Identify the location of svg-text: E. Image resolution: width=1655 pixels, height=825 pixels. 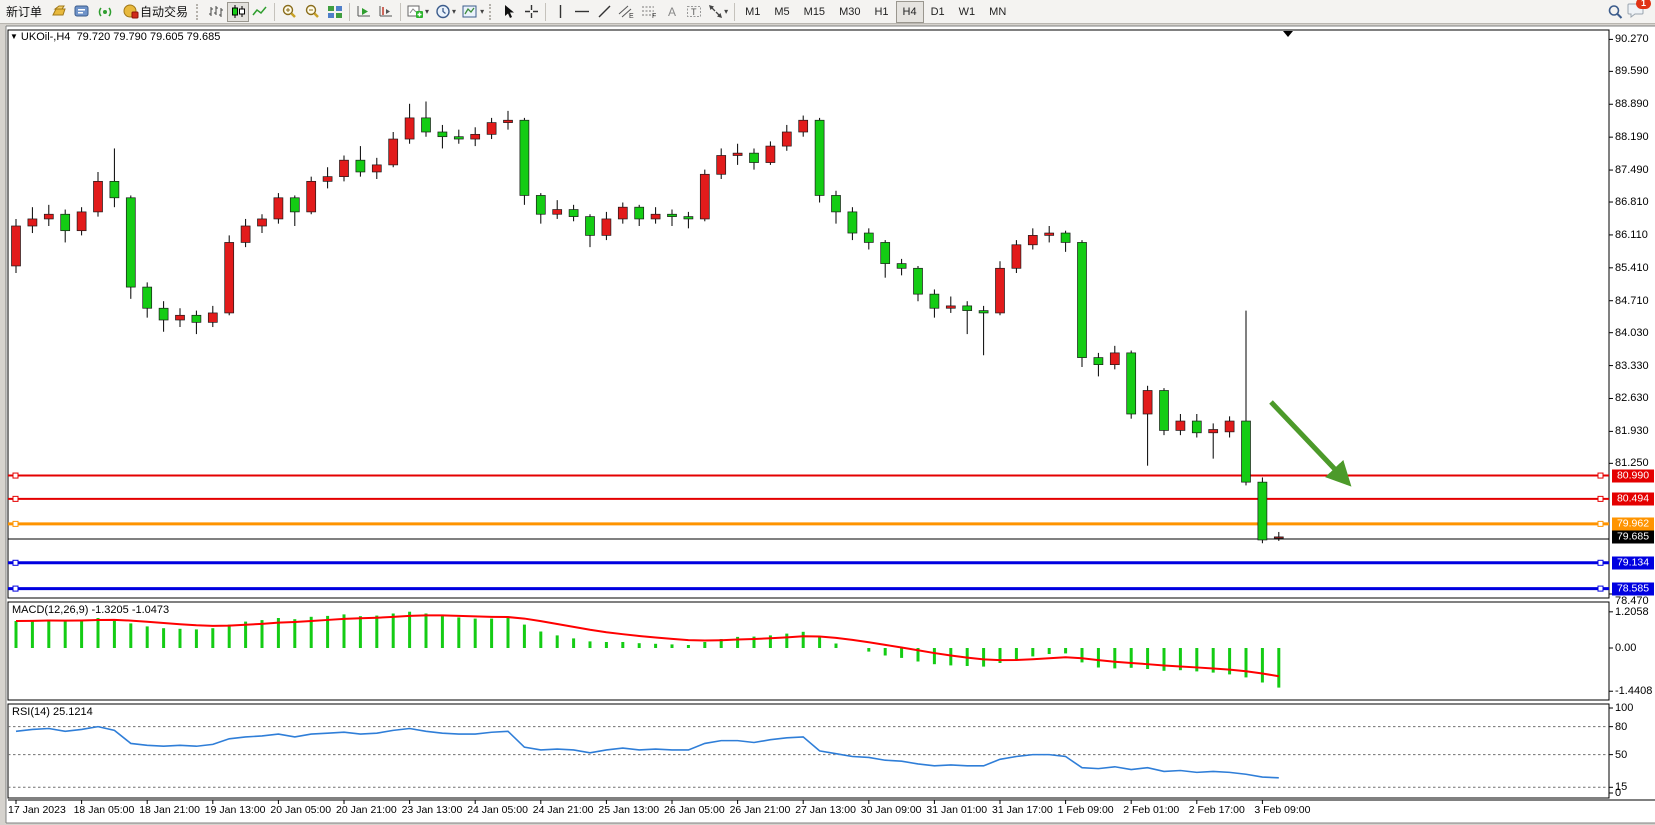
(631, 16).